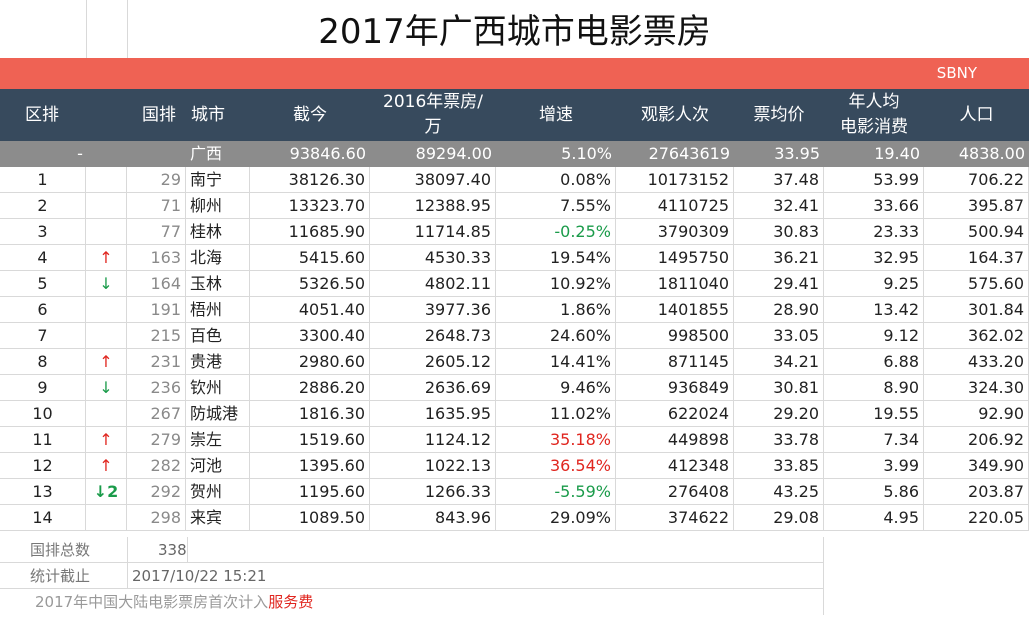  Describe the element at coordinates (675, 232) in the screenshot. I see `viewers-cell: 3790309` at that location.